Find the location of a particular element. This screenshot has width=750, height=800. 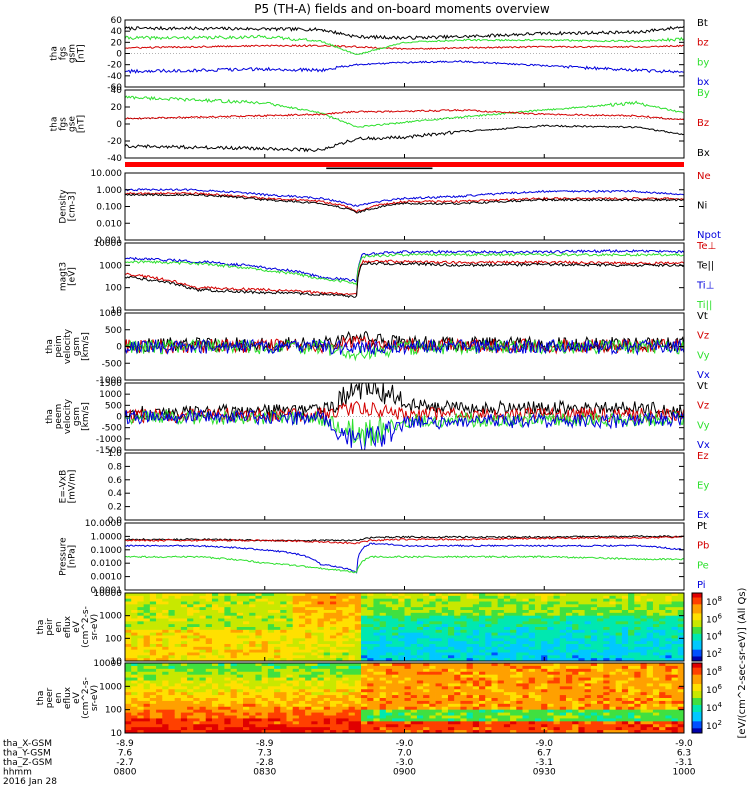

colorbar-label: [eV/(cm^2-sec-sr-eV)] (All Qs) is located at coordinates (742, 662).